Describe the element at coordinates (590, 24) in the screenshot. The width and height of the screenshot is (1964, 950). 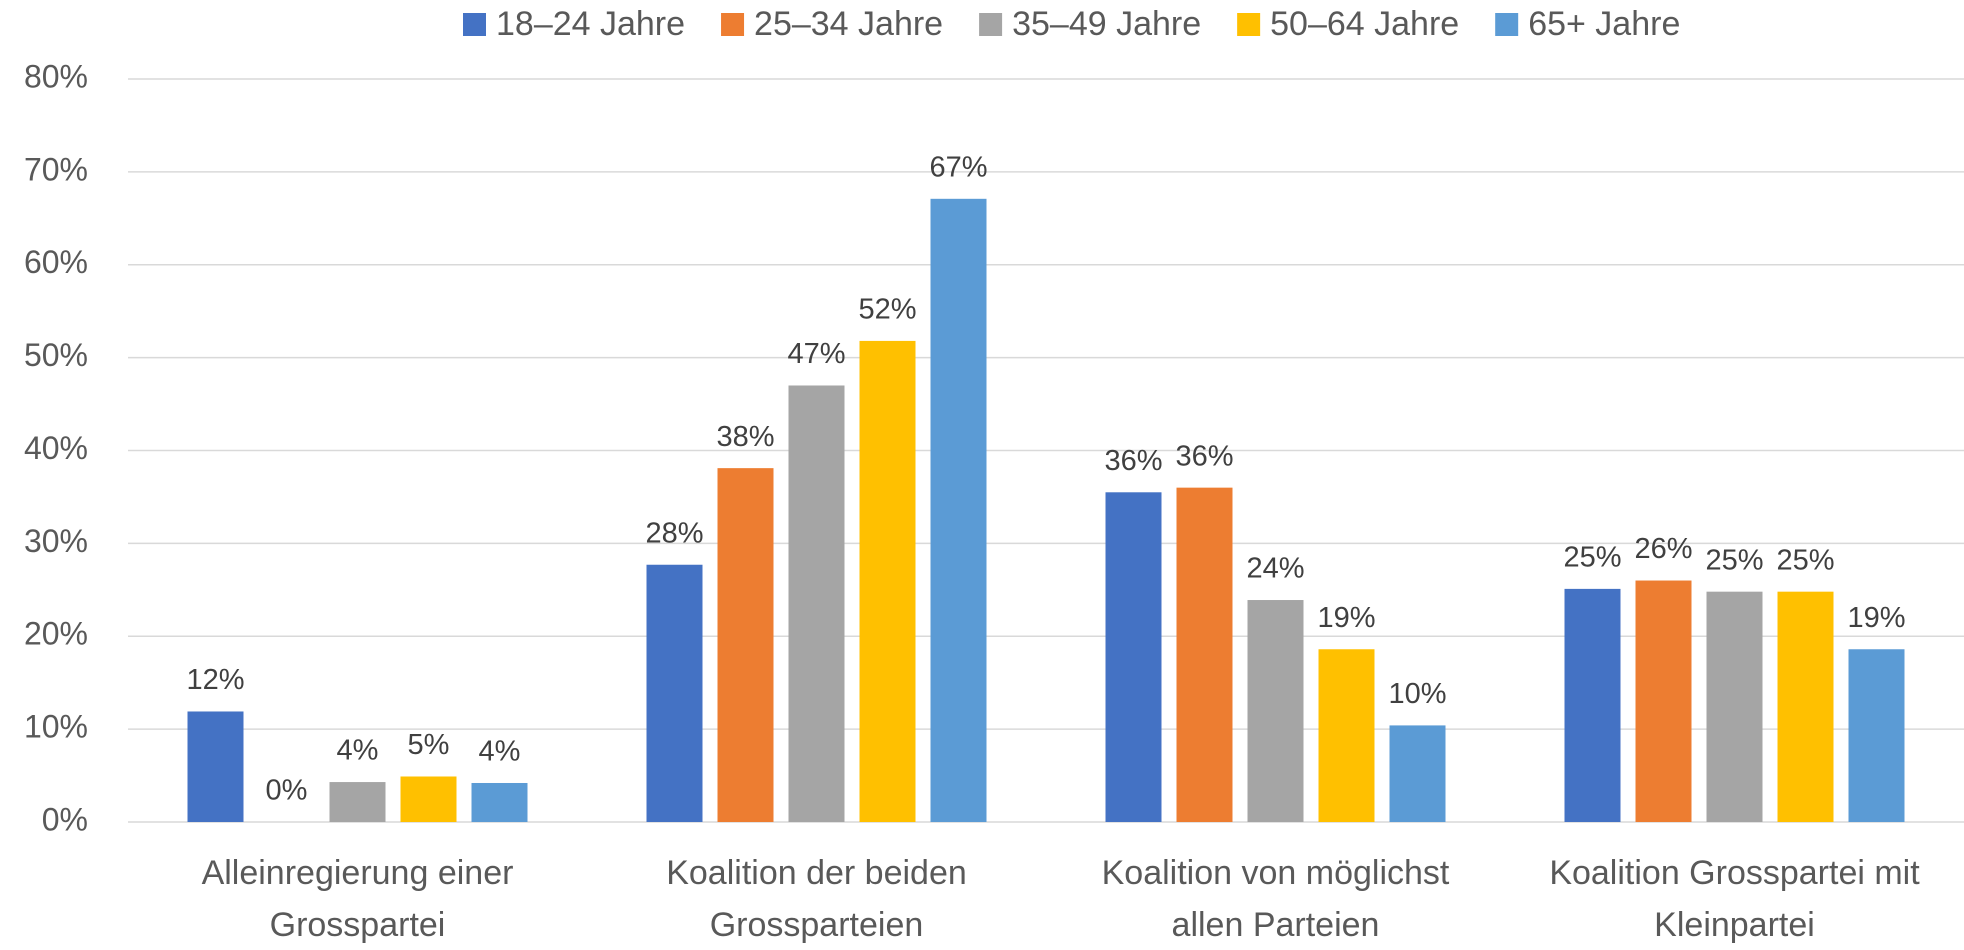
I see `legend-label: 18–24 Jahre` at that location.